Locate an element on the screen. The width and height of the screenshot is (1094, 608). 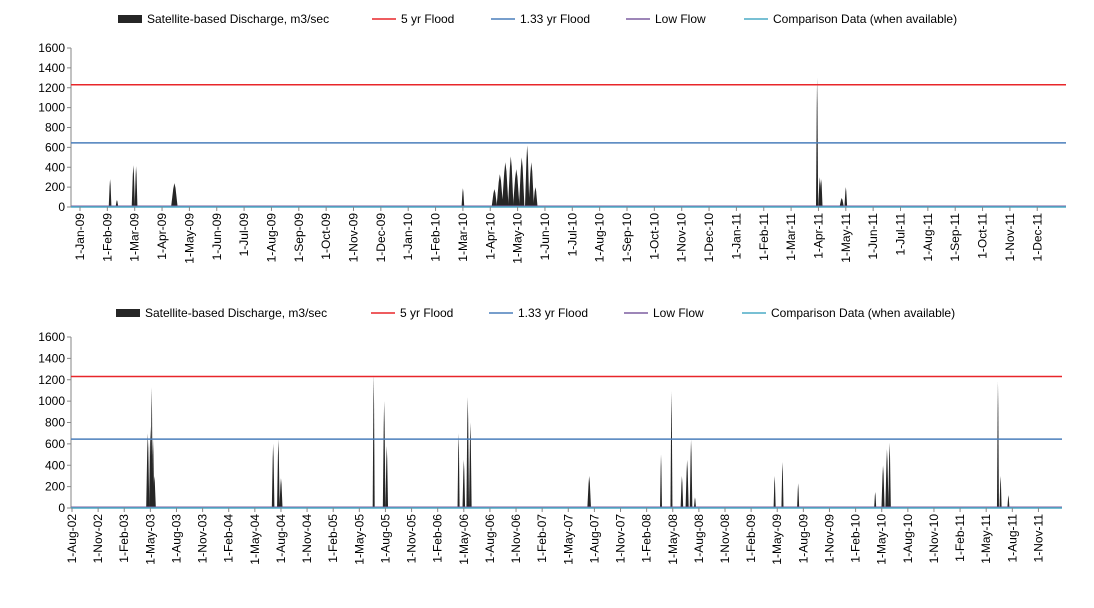
x-tick-label: 1-Jun-09 is located at coordinates (217, 237).